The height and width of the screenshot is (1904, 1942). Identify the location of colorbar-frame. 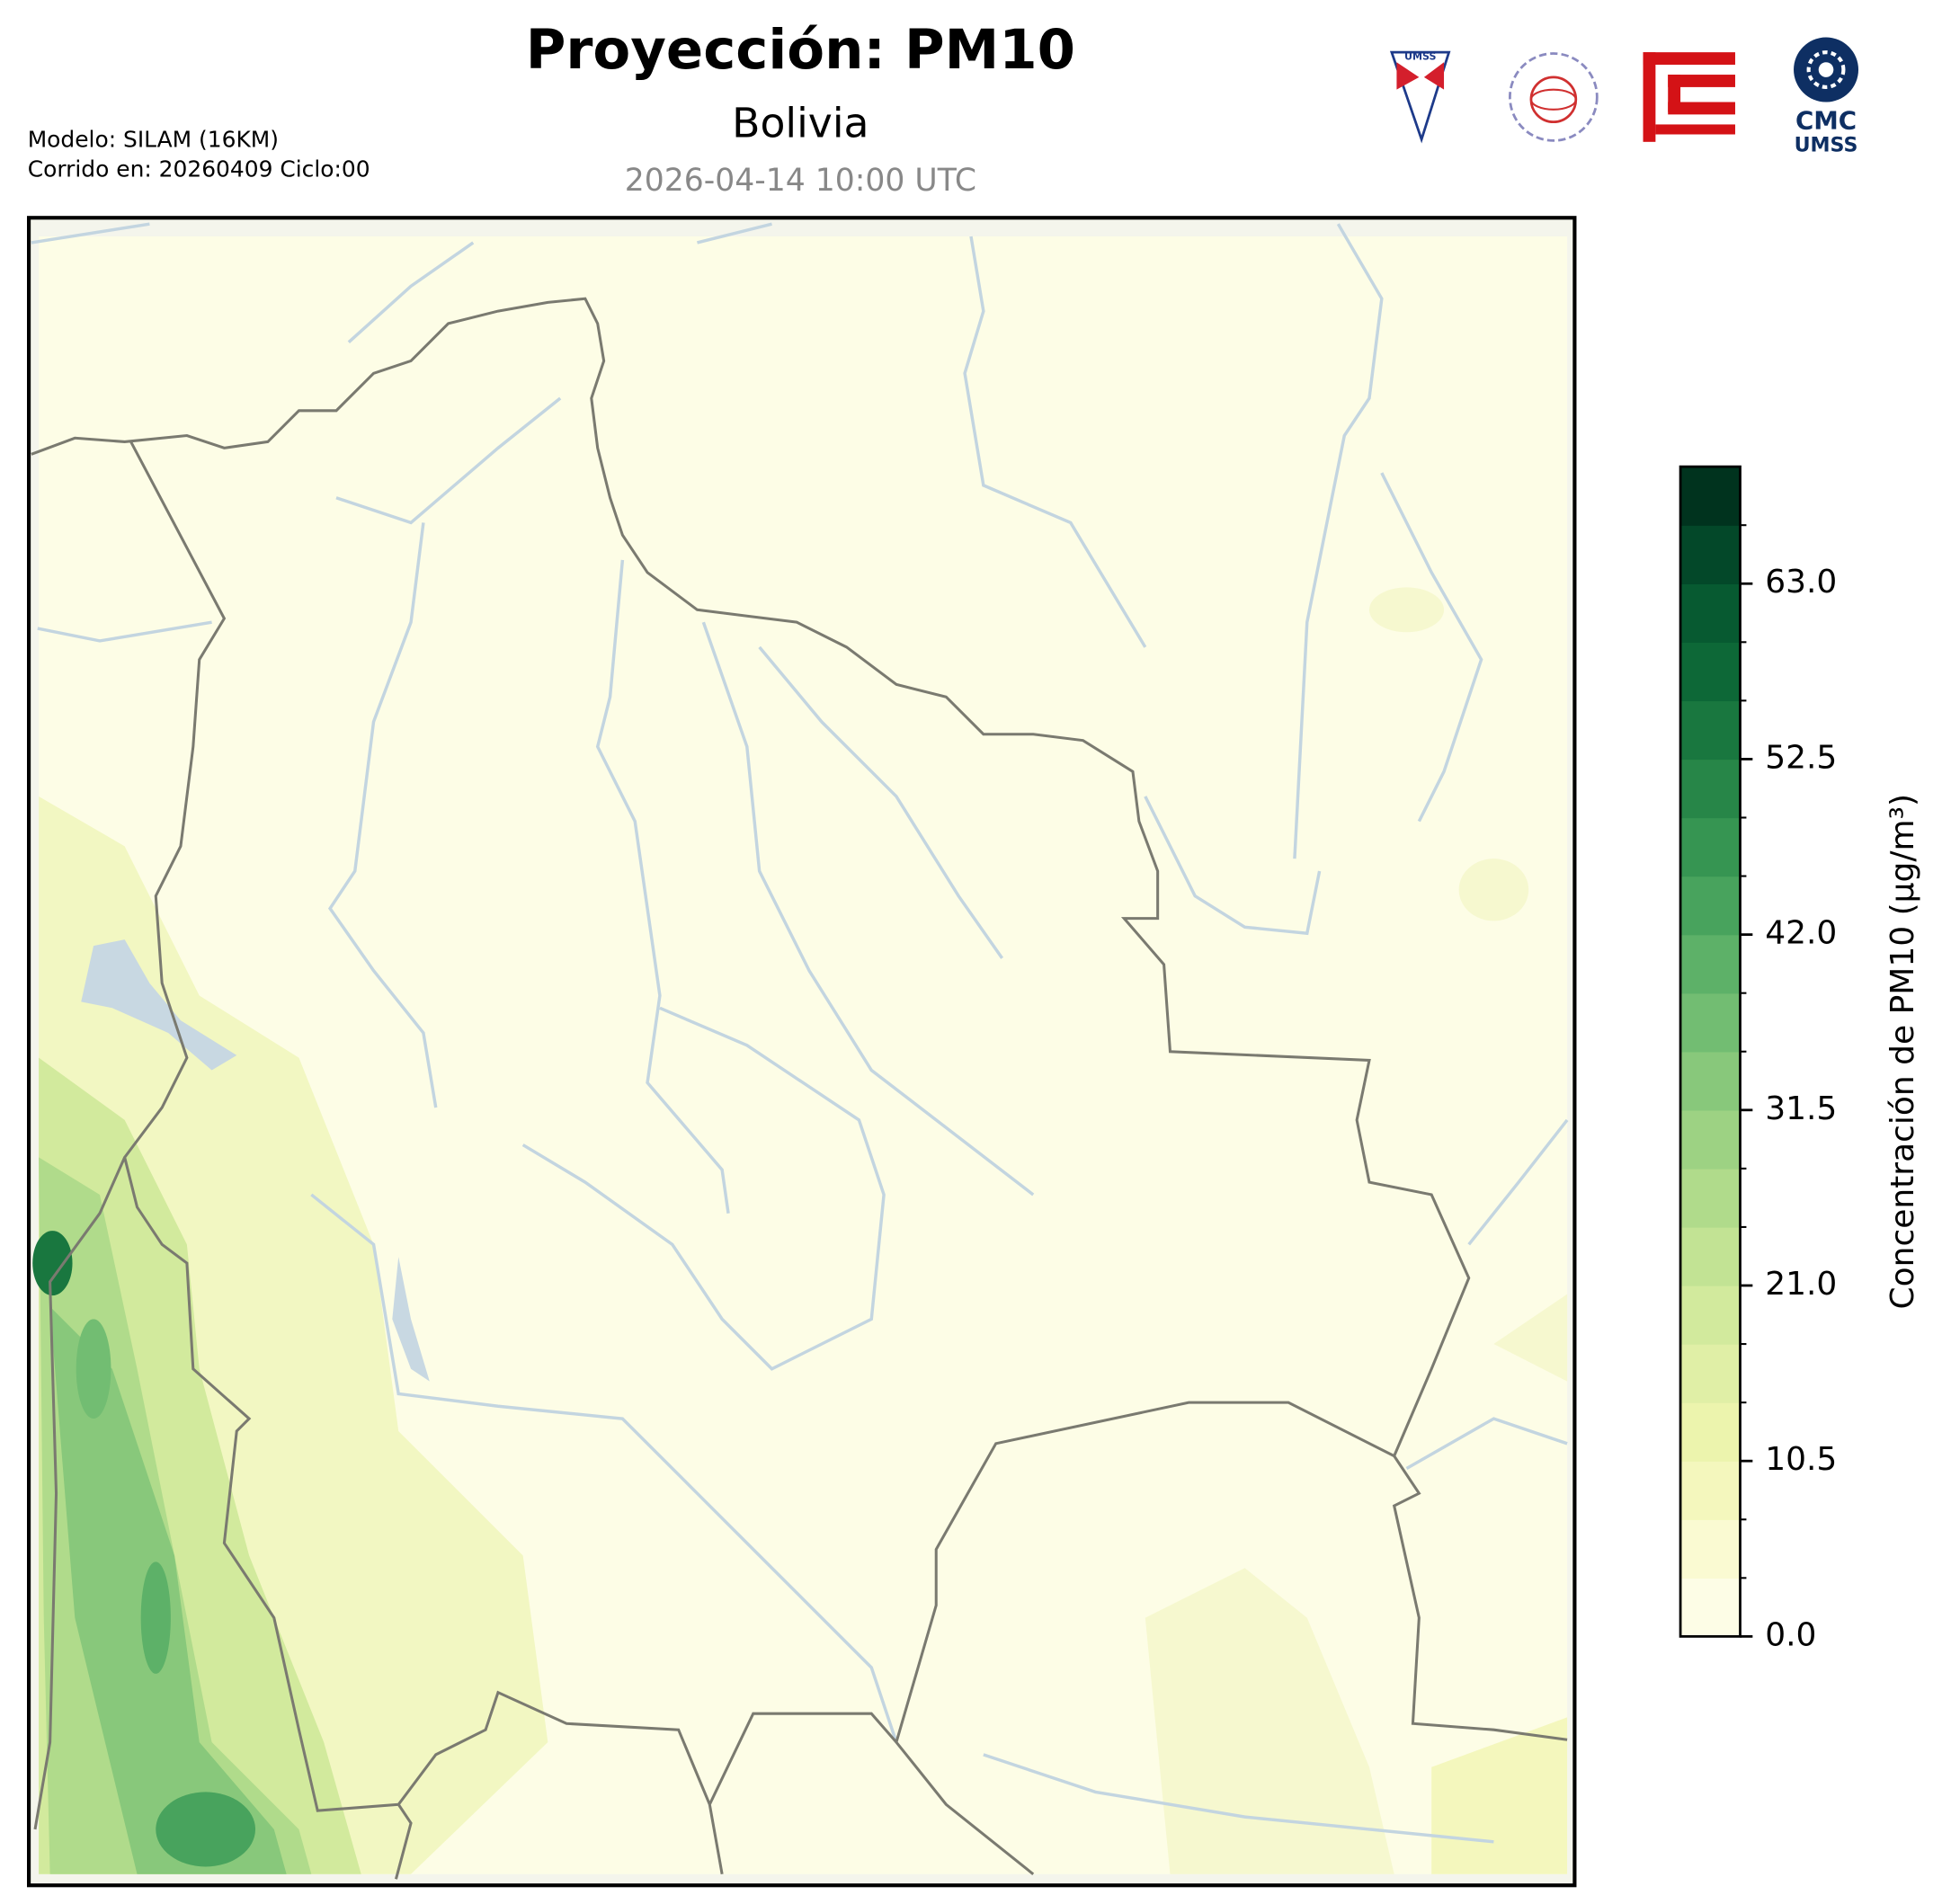
(1710, 1051).